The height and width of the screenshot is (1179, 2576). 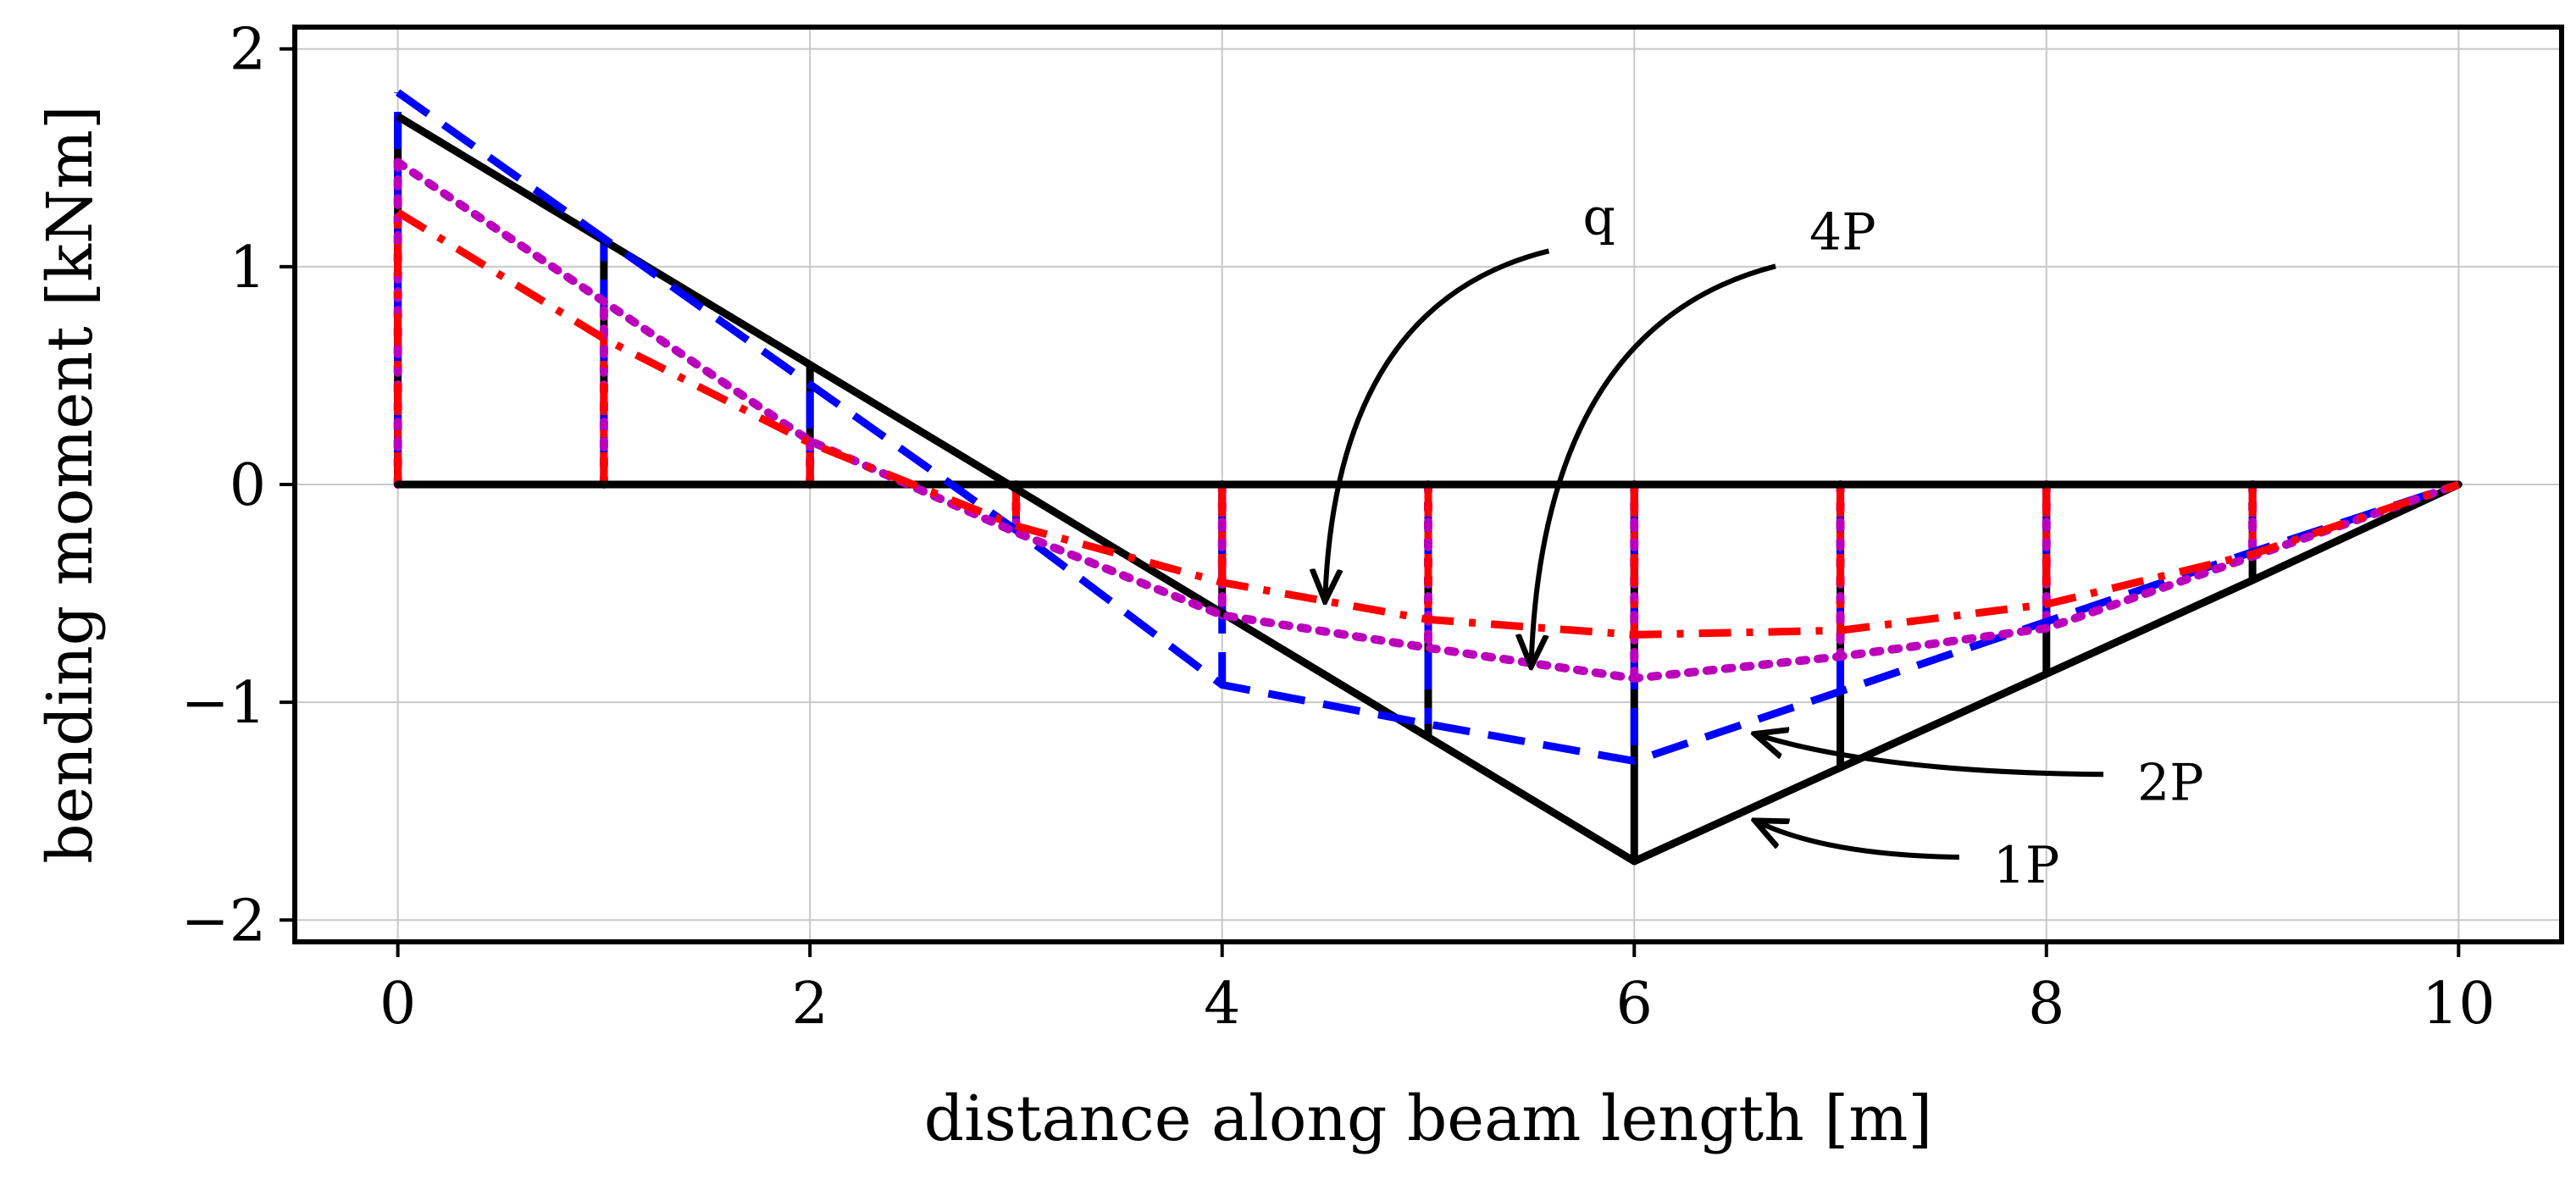 What do you see at coordinates (2459, 1004) in the screenshot?
I see `x-tick-label: 10` at bounding box center [2459, 1004].